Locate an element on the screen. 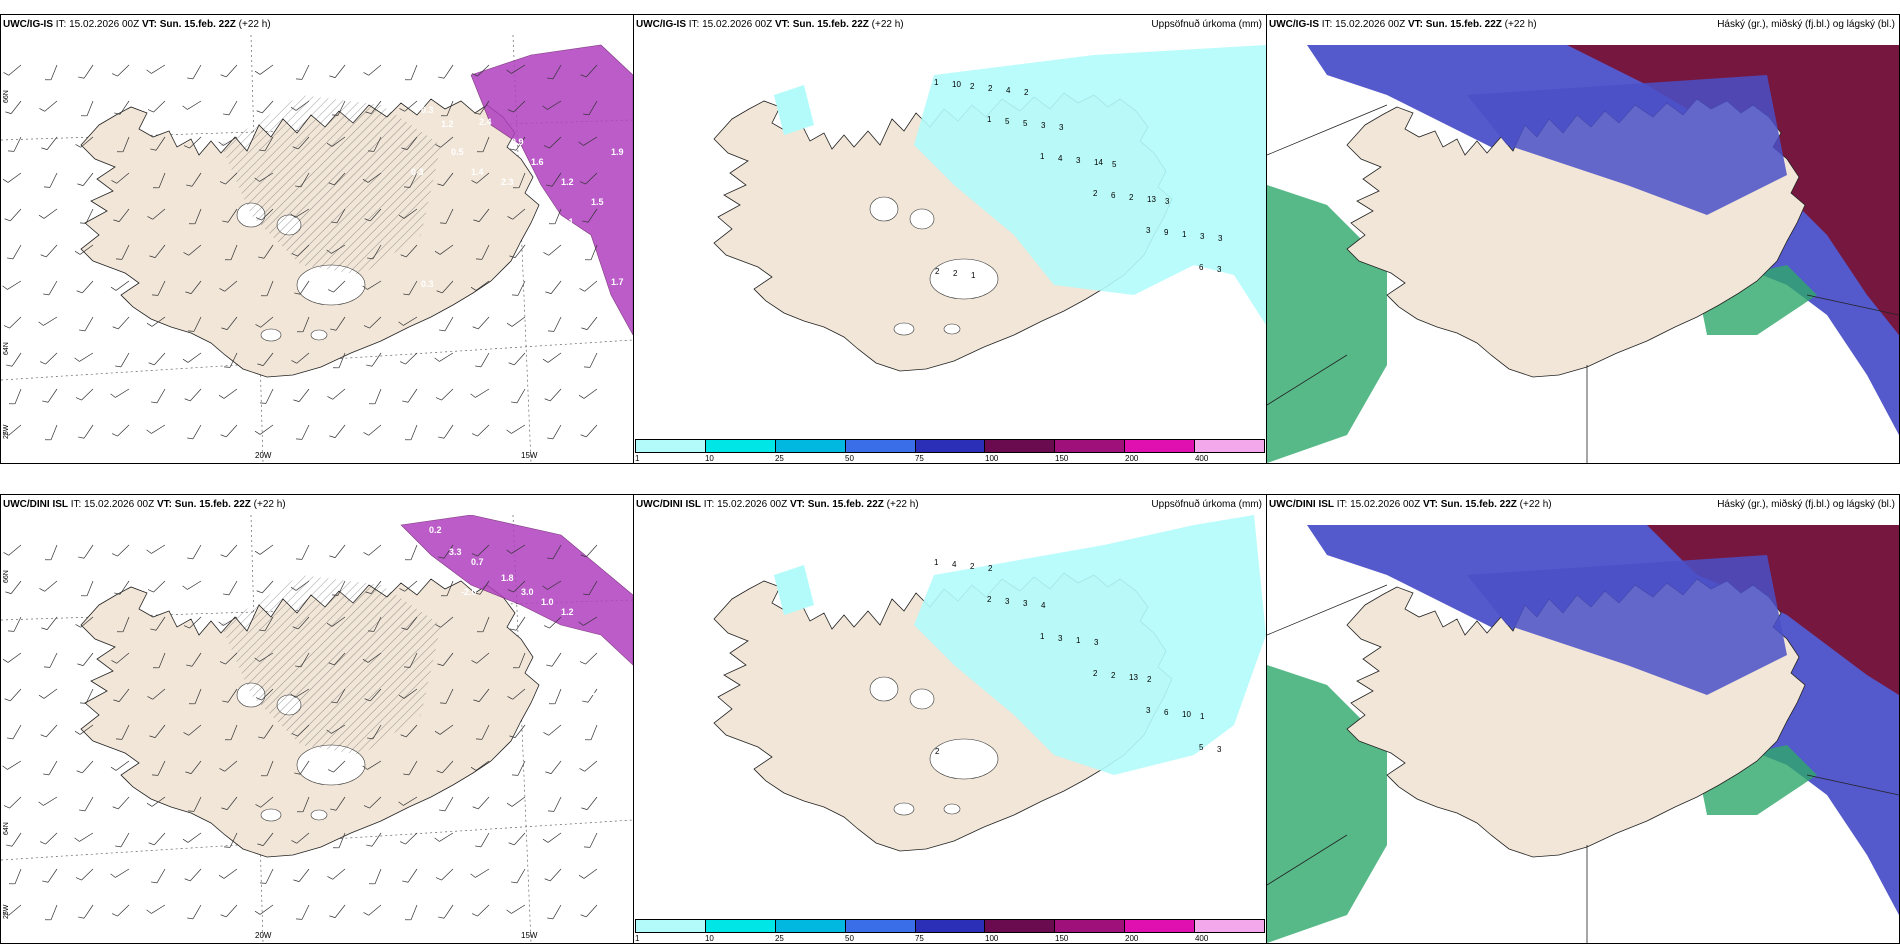  row1-precip-map: 1 1 1 2 3 6 10 5 4 6 9 3 2 5 3 2 1 2 2 3 14 13 3 2 4 3 5 3 3 1 2 is located at coordinates (950, 235).